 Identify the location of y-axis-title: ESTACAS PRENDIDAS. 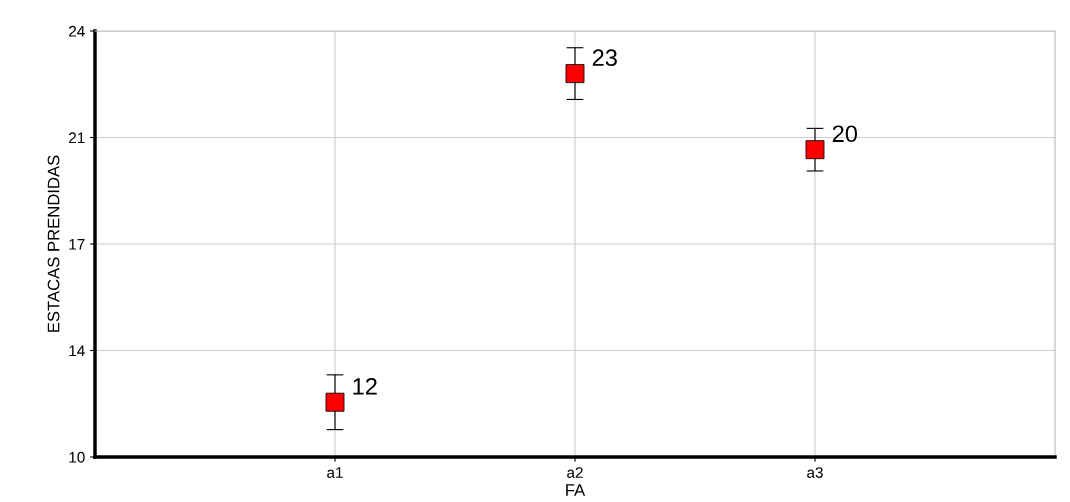
(53, 243).